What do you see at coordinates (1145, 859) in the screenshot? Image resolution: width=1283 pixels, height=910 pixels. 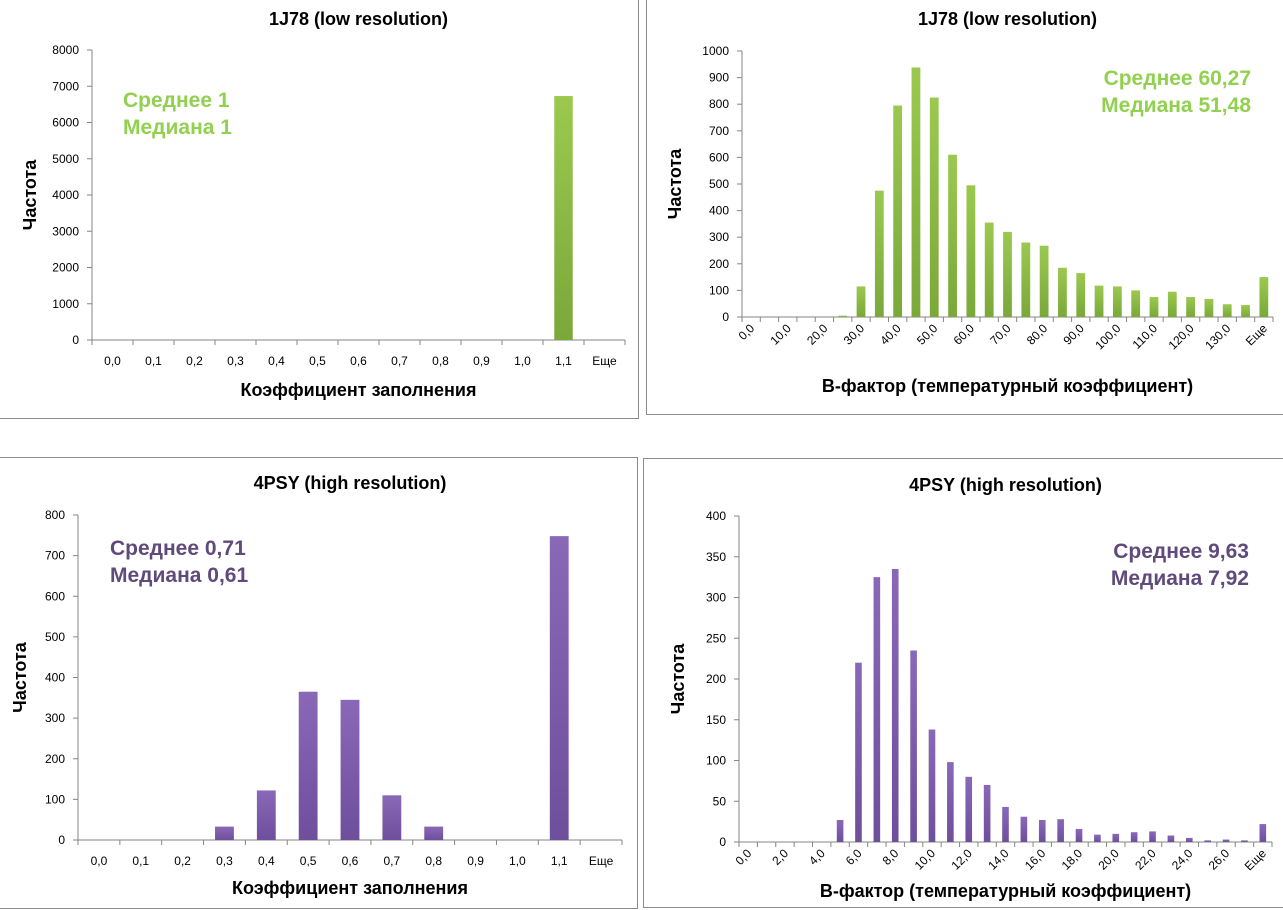 I see `x-tick-label: 22,0` at bounding box center [1145, 859].